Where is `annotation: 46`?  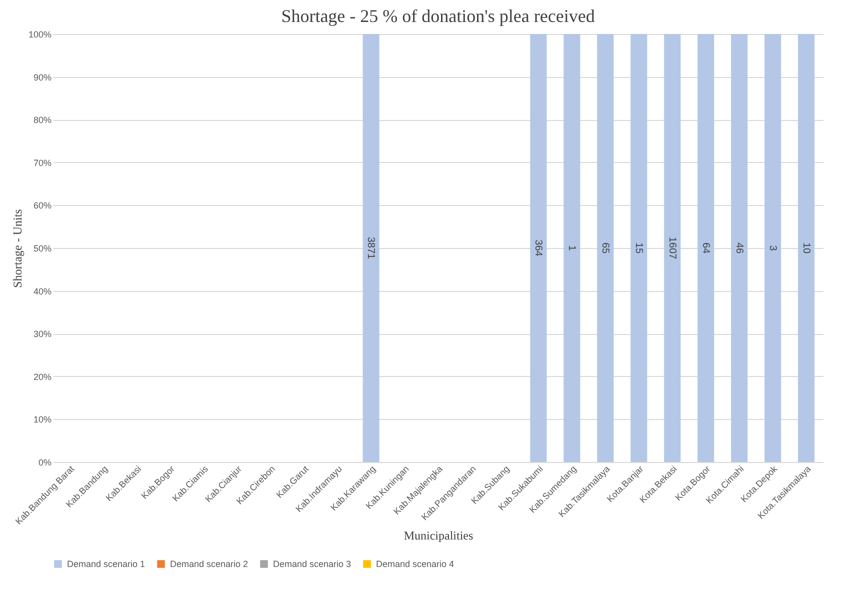
annotation: 46 is located at coordinates (738, 248).